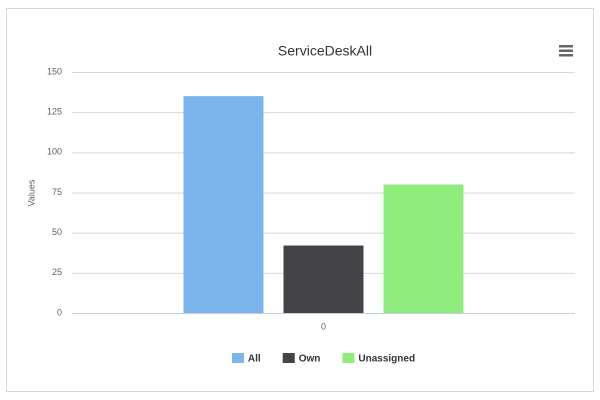 The width and height of the screenshot is (600, 400). I want to click on chart-title: ServiceDeskAll, so click(325, 51).